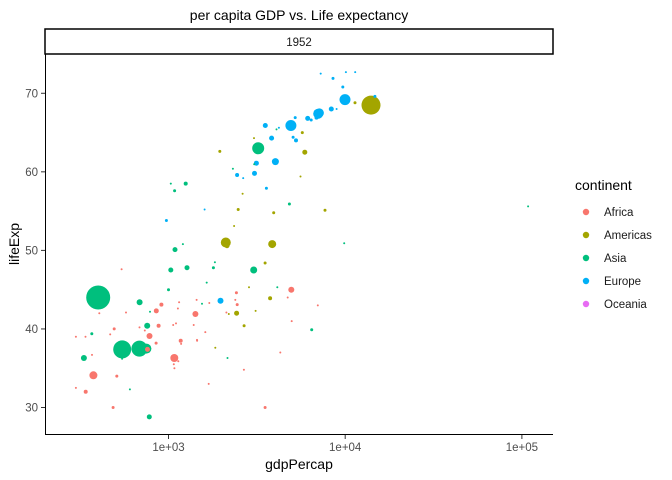  I want to click on legend-item-americas: Americas, so click(617, 236).